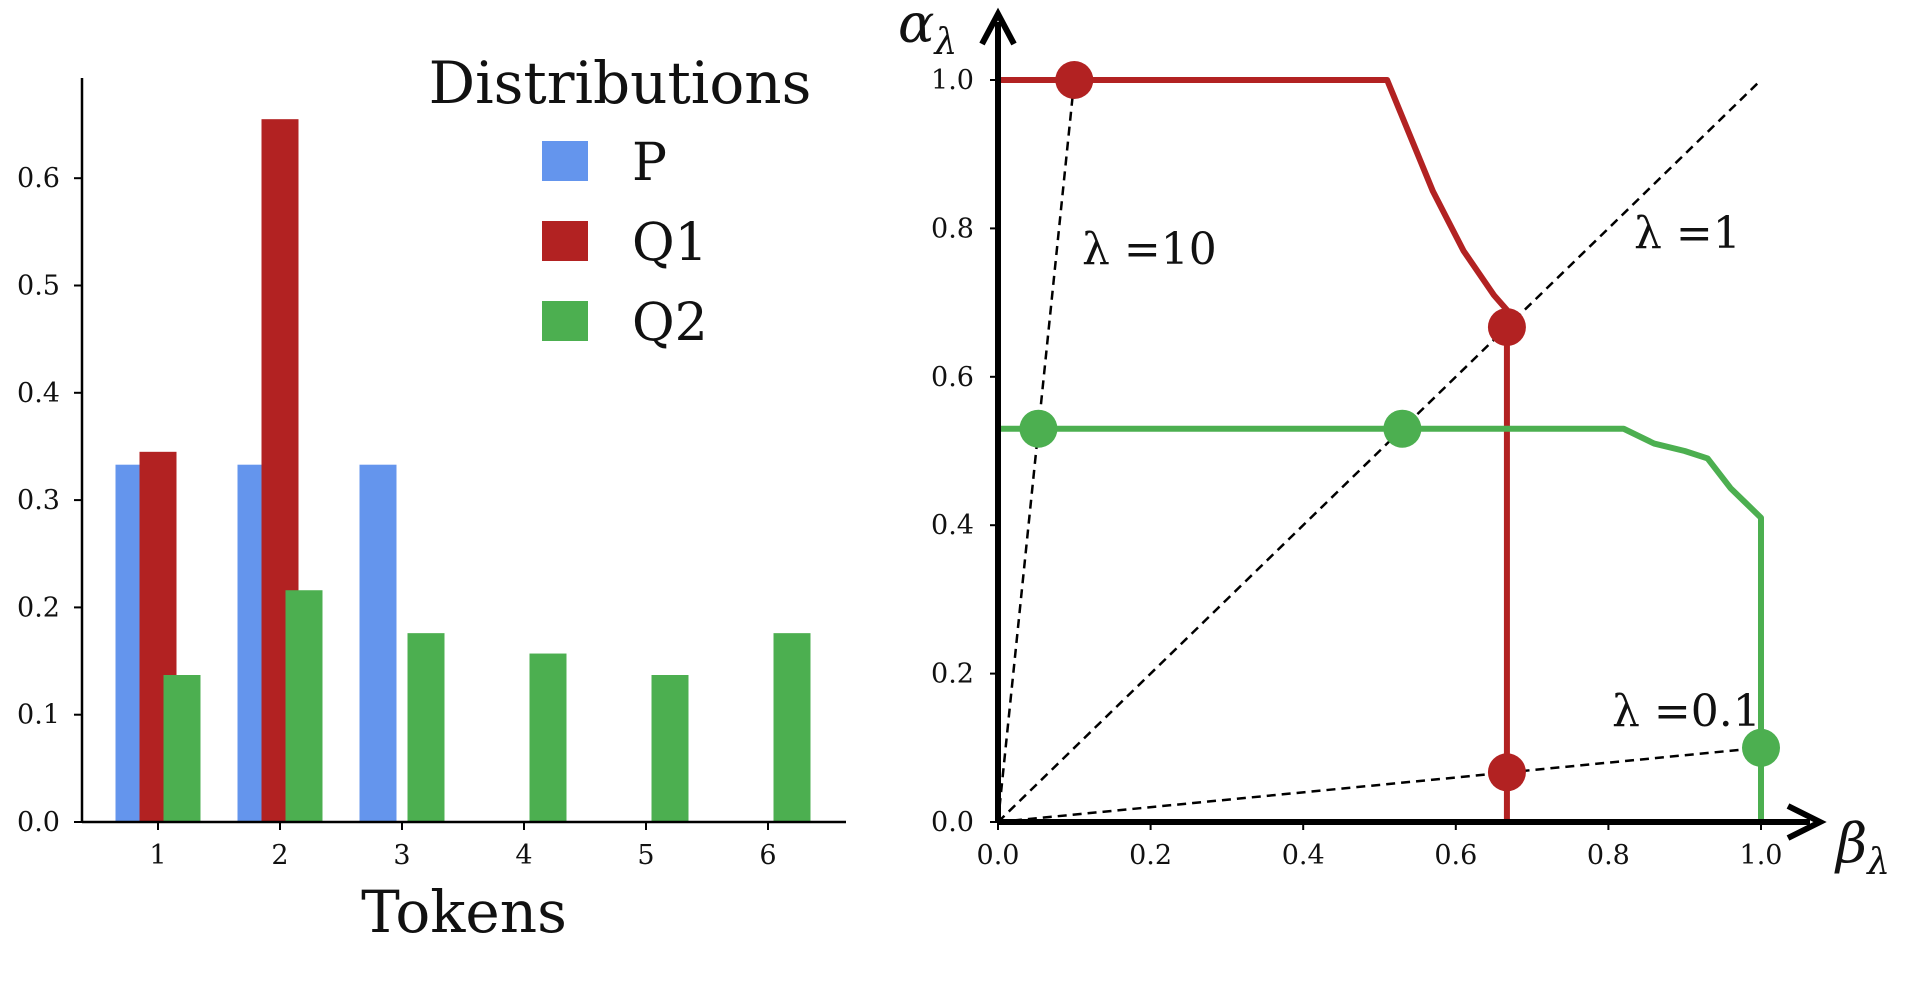 The image size is (1912, 1000). Describe the element at coordinates (38, 500) in the screenshot. I see `bar-y-tick-label: 0.3` at that location.